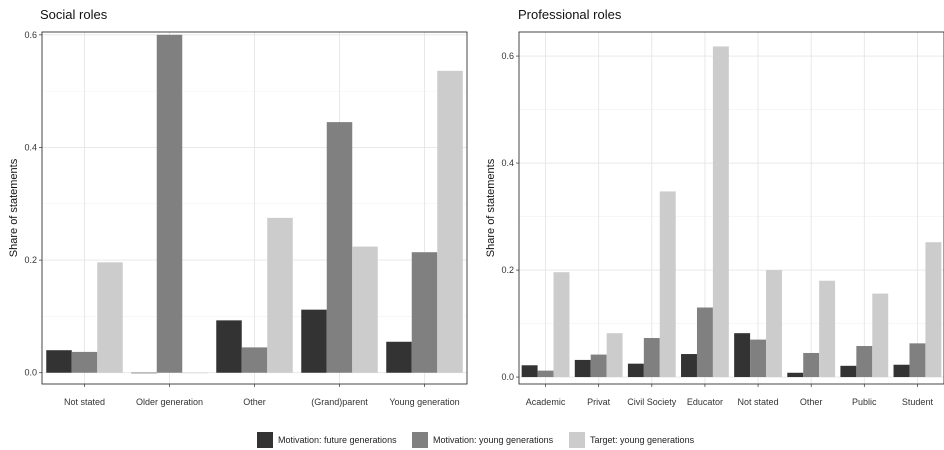  Describe the element at coordinates (169, 402) in the screenshot. I see `x-tick-label: Older generation` at that location.